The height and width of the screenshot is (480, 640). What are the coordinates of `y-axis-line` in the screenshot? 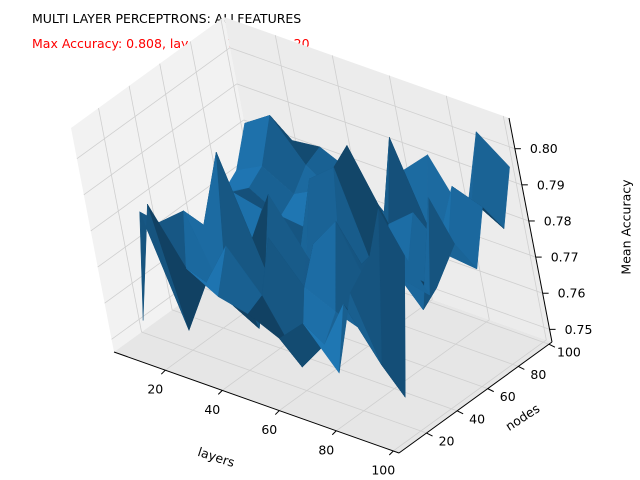 It's located at (475, 397).